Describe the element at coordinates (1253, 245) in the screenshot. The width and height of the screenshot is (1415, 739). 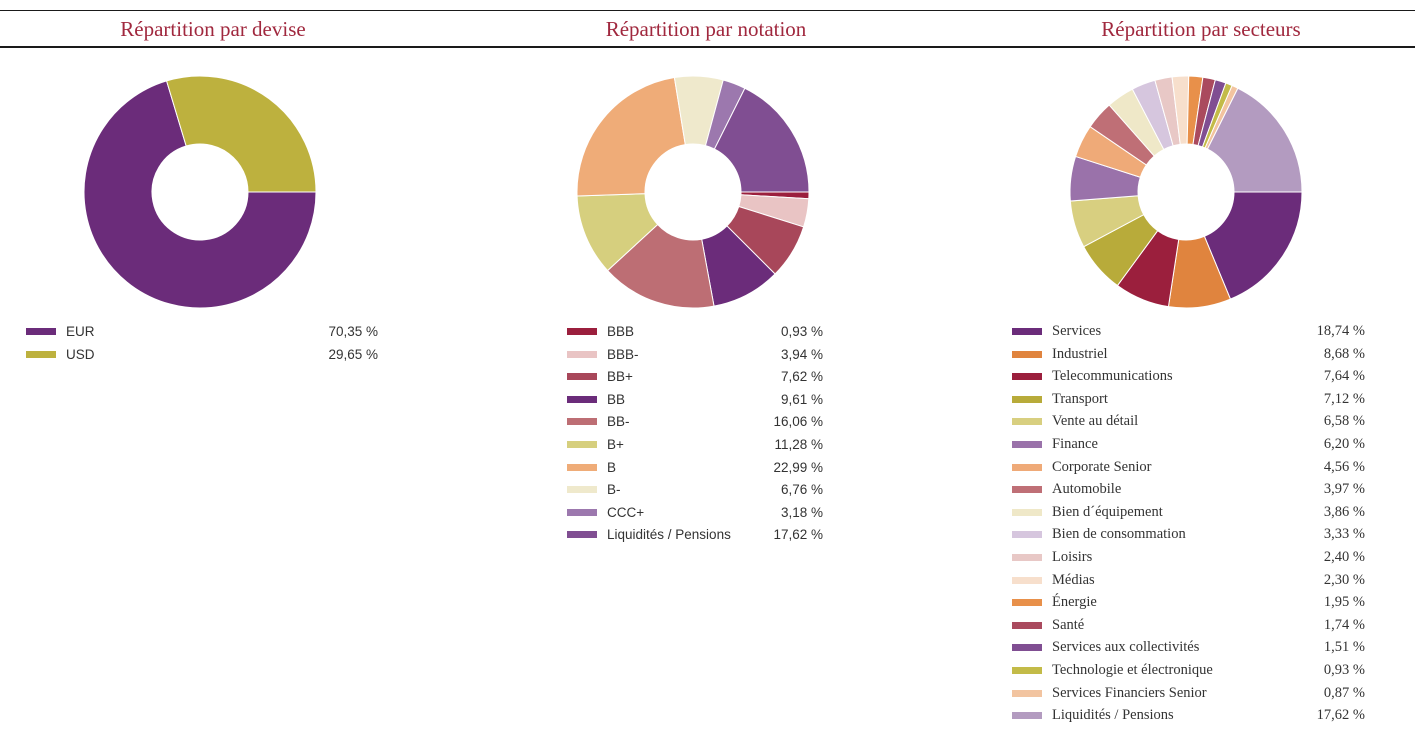
I see `pie-slice-services` at that location.